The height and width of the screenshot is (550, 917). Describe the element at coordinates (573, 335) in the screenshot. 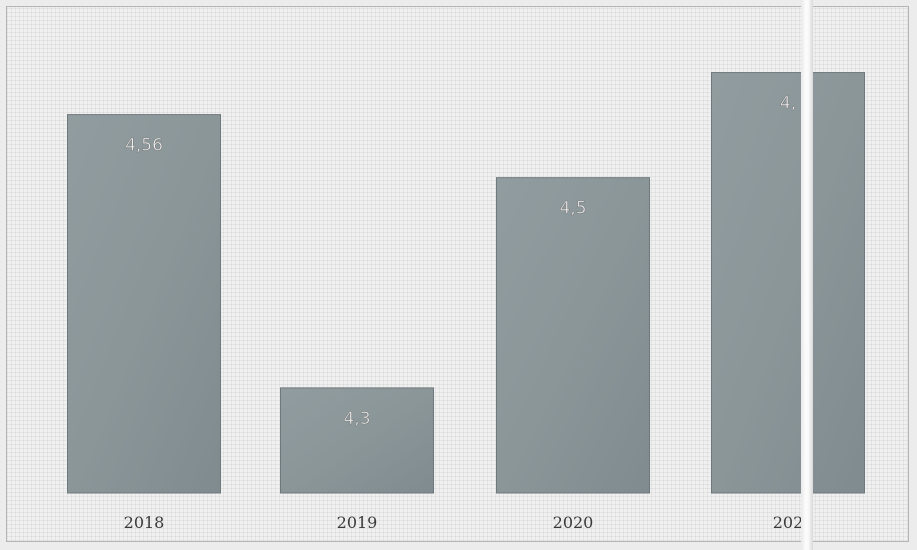

I see `bar-2020` at that location.